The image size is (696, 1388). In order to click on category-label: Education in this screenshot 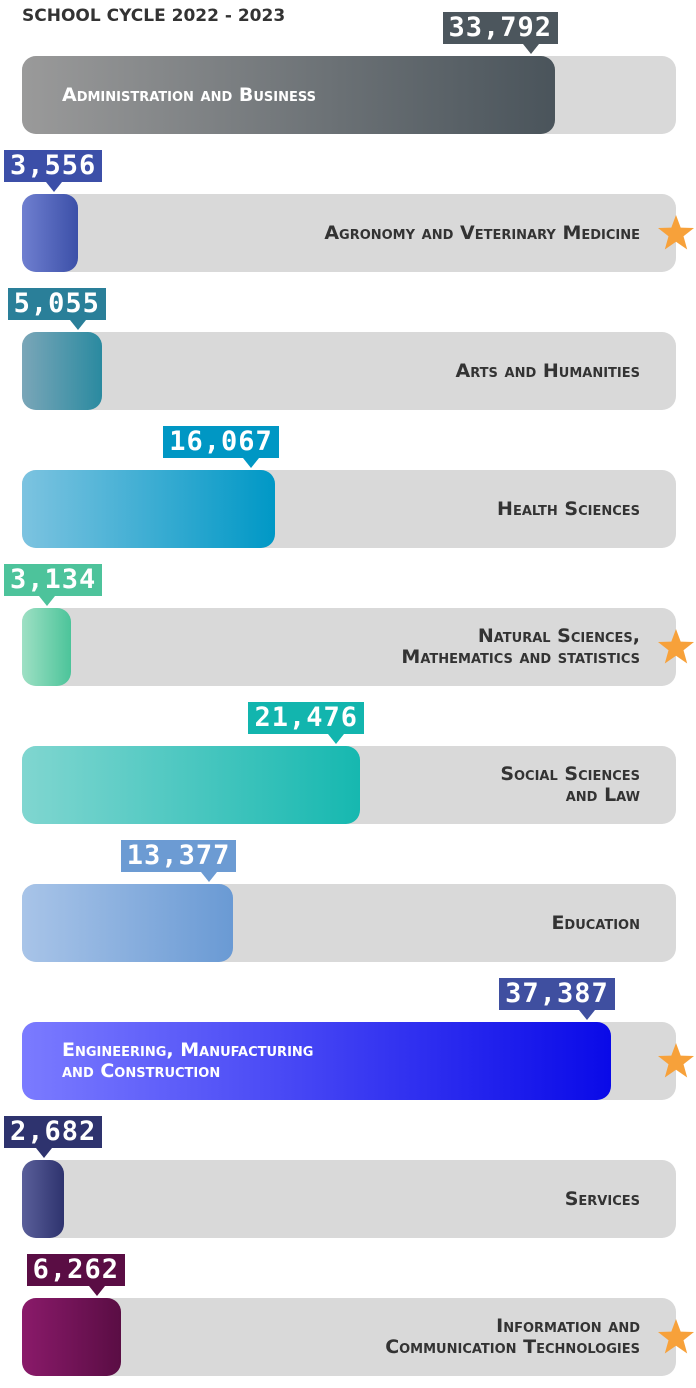, I will do `click(595, 922)`.